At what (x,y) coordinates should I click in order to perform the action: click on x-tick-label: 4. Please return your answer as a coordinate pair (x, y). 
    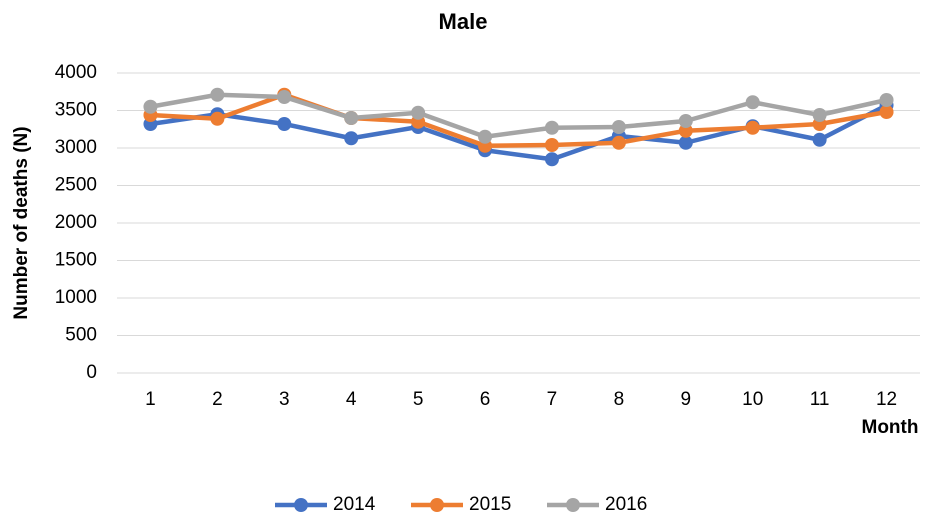
    Looking at the image, I should click on (351, 399).